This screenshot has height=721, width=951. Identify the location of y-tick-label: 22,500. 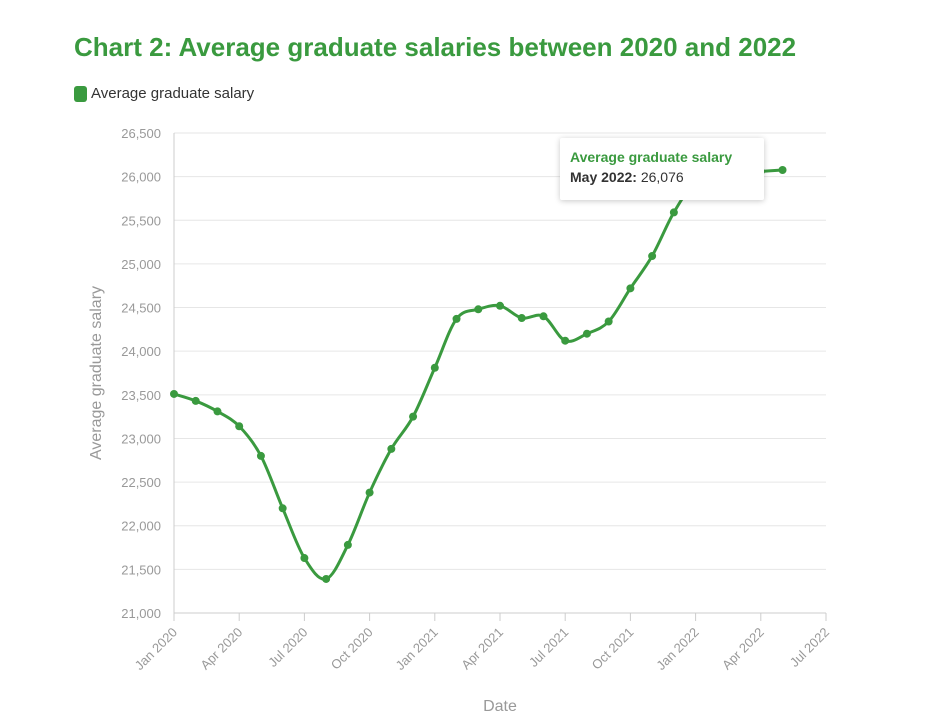
(141, 482).